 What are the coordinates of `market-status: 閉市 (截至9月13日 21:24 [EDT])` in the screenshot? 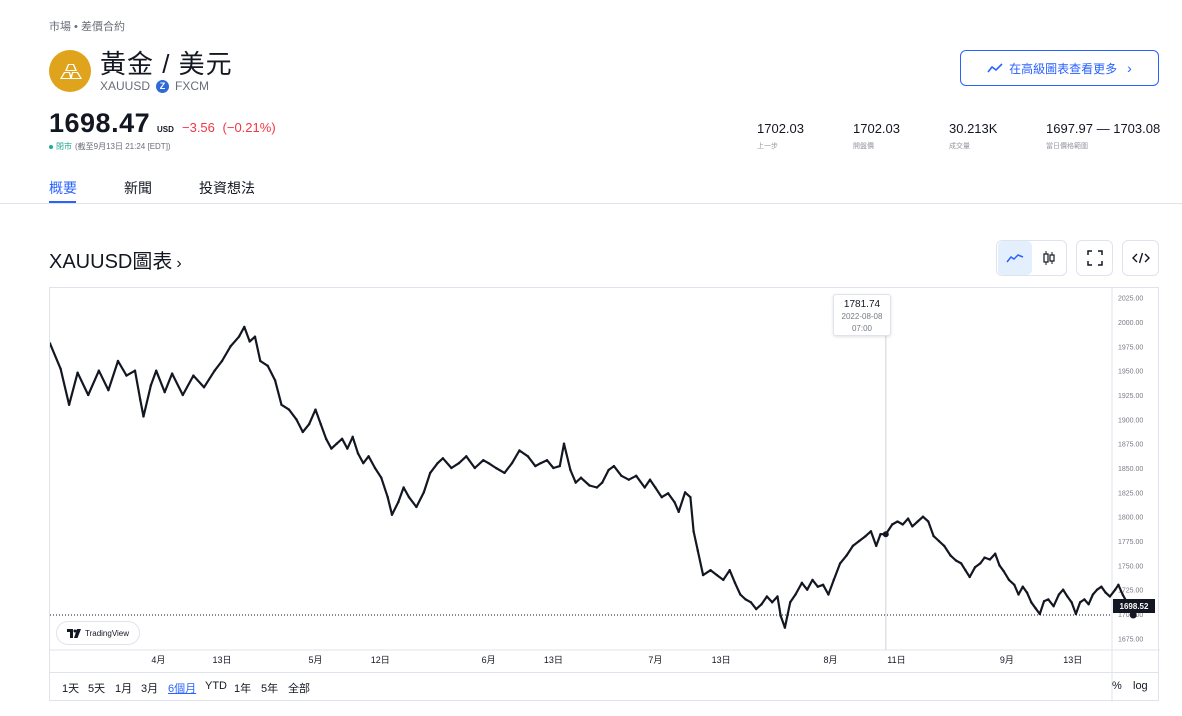 It's located at (110, 146).